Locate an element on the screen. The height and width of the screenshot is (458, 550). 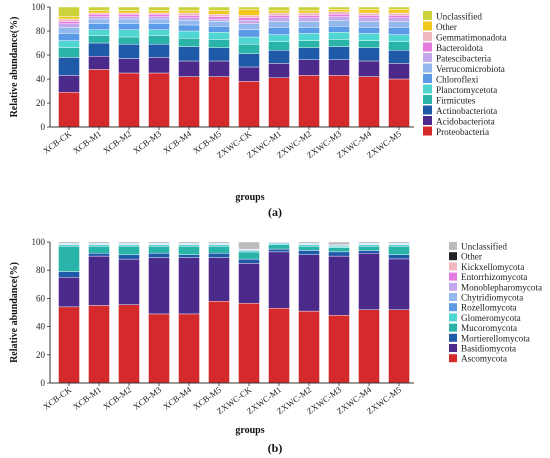
legend-entry: Mucoromycota is located at coordinates (489, 328).